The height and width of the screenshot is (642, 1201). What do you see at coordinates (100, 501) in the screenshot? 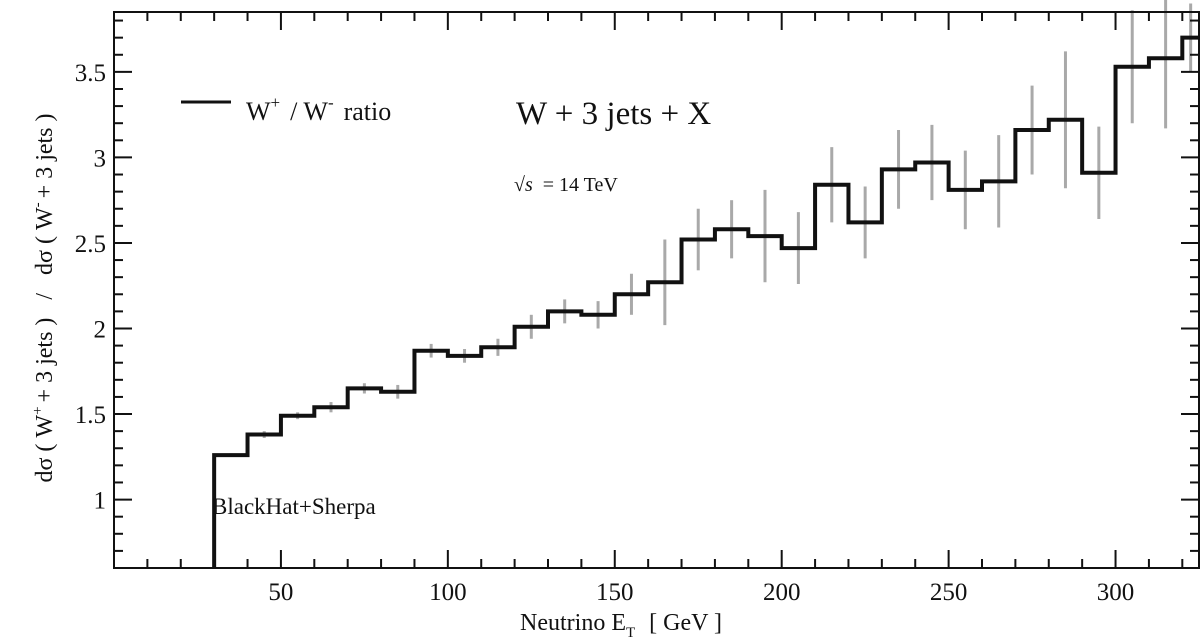
I see `y-tick-label: 1` at bounding box center [100, 501].